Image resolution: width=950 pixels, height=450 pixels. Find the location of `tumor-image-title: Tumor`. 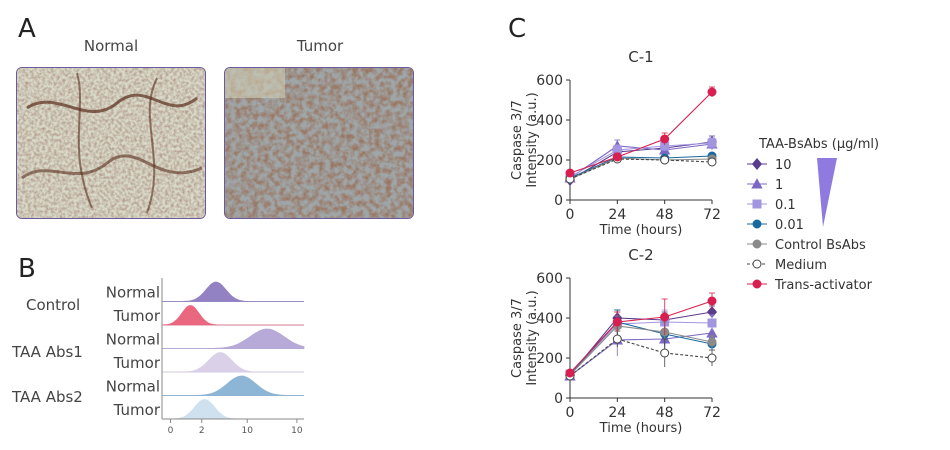

tumor-image-title: Tumor is located at coordinates (320, 46).